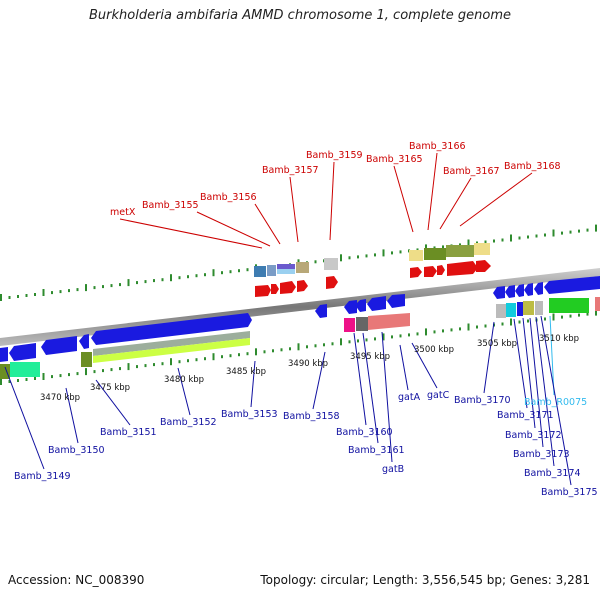 The image size is (600, 600). I want to click on gene-label-upper: Bamb_3159, so click(334, 155).